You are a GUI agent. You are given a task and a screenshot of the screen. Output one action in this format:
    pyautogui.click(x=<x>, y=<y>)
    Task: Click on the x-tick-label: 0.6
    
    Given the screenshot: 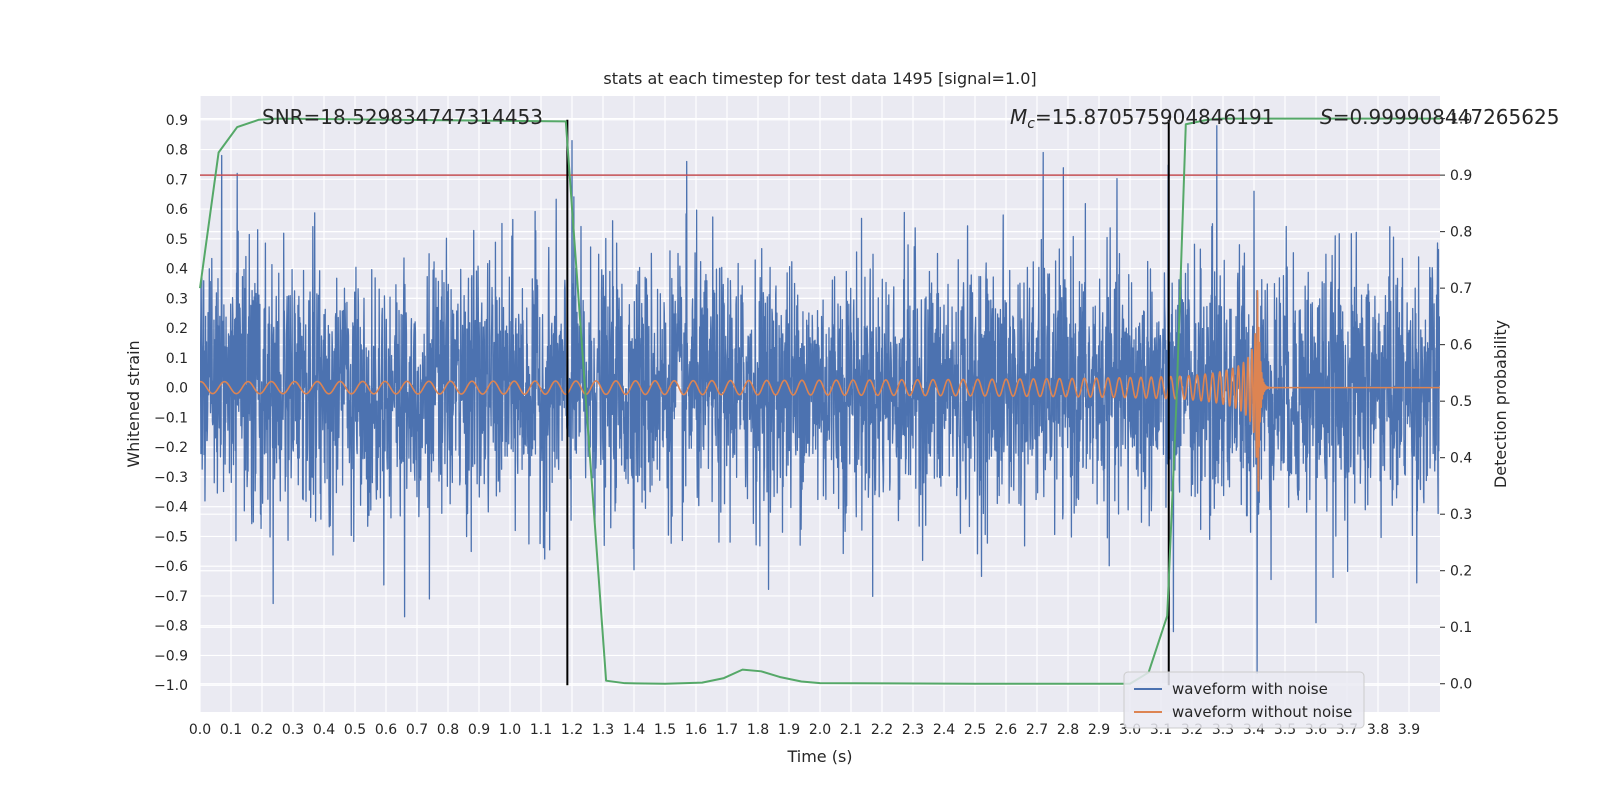 What is the action you would take?
    pyautogui.click(x=386, y=730)
    